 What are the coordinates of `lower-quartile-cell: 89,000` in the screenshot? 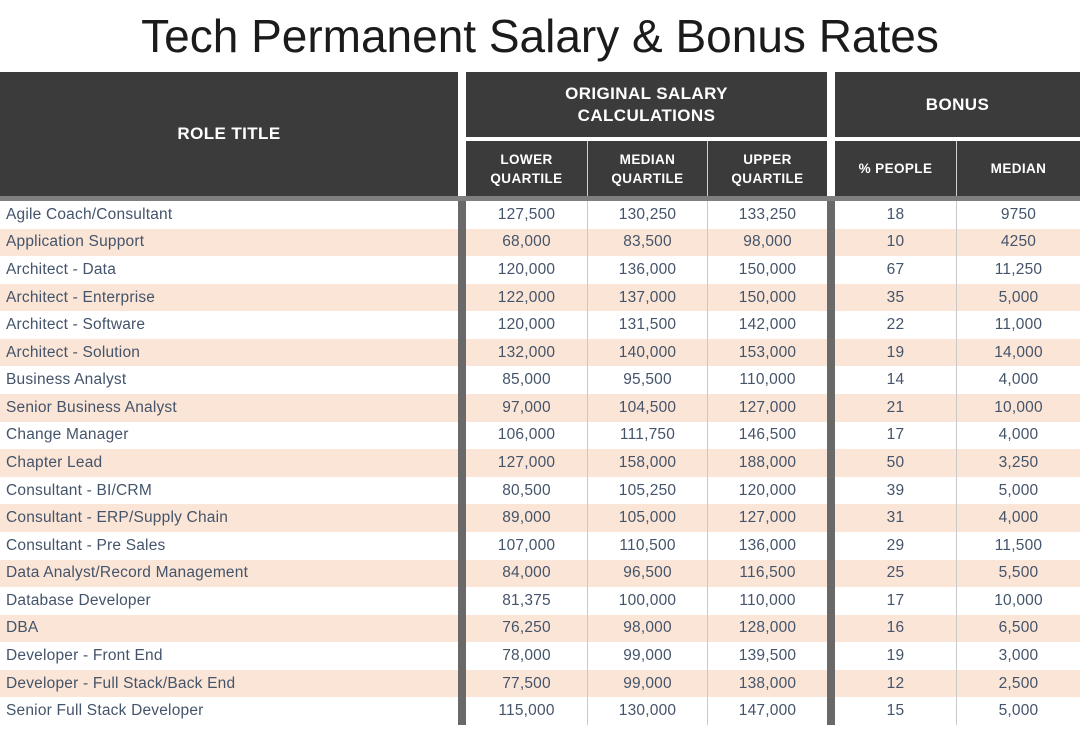 It's located at (527, 518).